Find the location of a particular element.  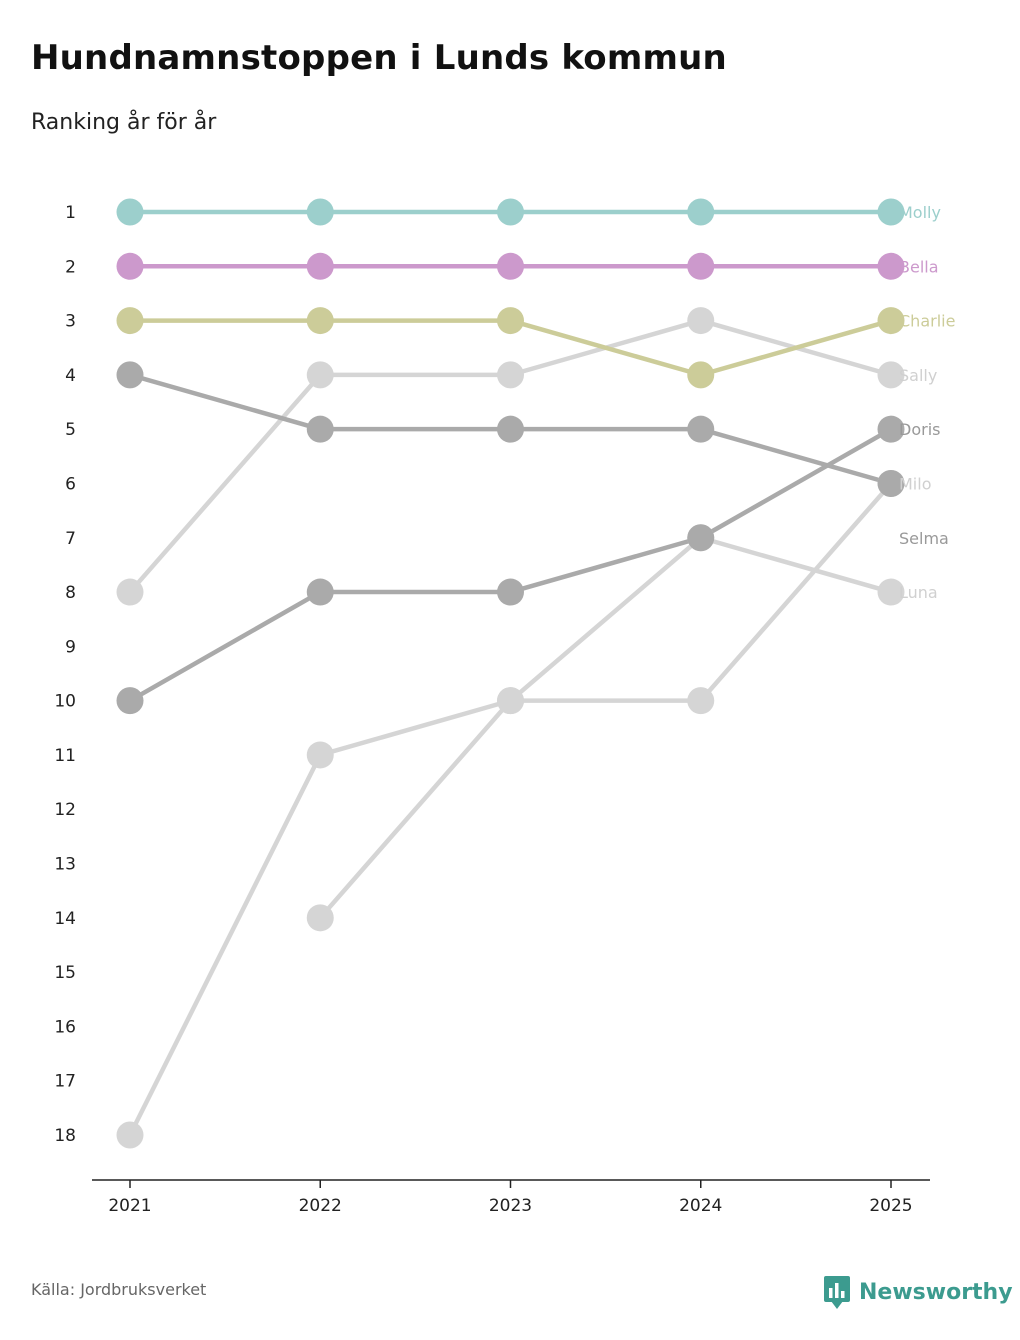

end-label-selma: Selma is located at coordinates (924, 538).